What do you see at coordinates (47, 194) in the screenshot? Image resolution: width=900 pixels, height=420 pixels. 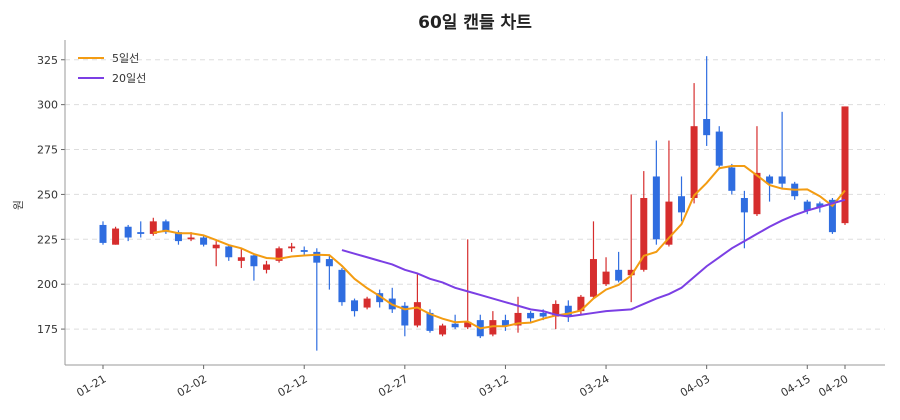 I see `y-tick-label: 250` at bounding box center [47, 194].